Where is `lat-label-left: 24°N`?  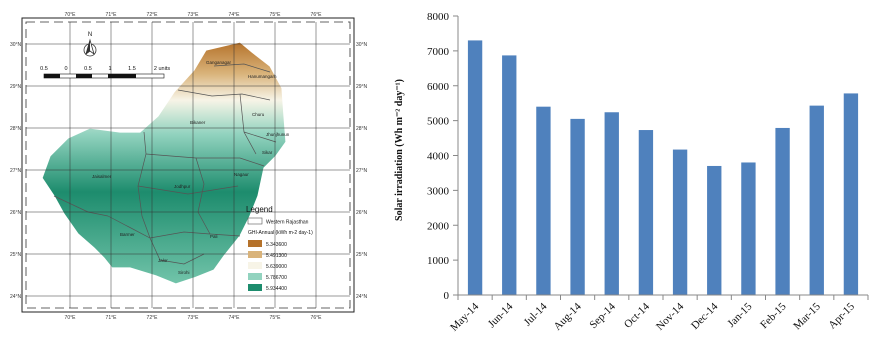
lat-label-left: 24°N is located at coordinates (16, 297).